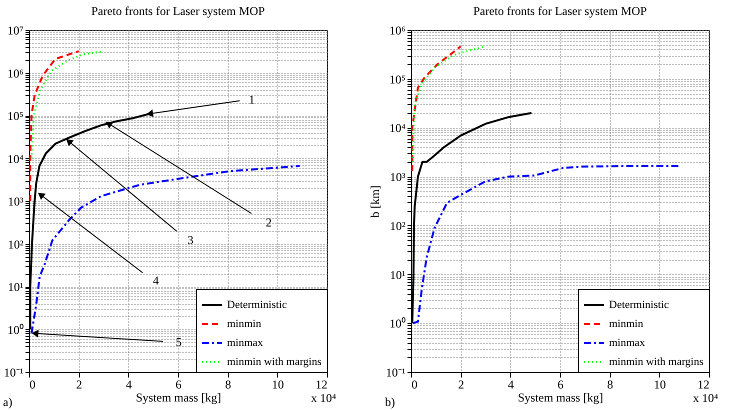 The width and height of the screenshot is (746, 410). Describe the element at coordinates (191, 240) in the screenshot. I see `annotation: 3` at that location.